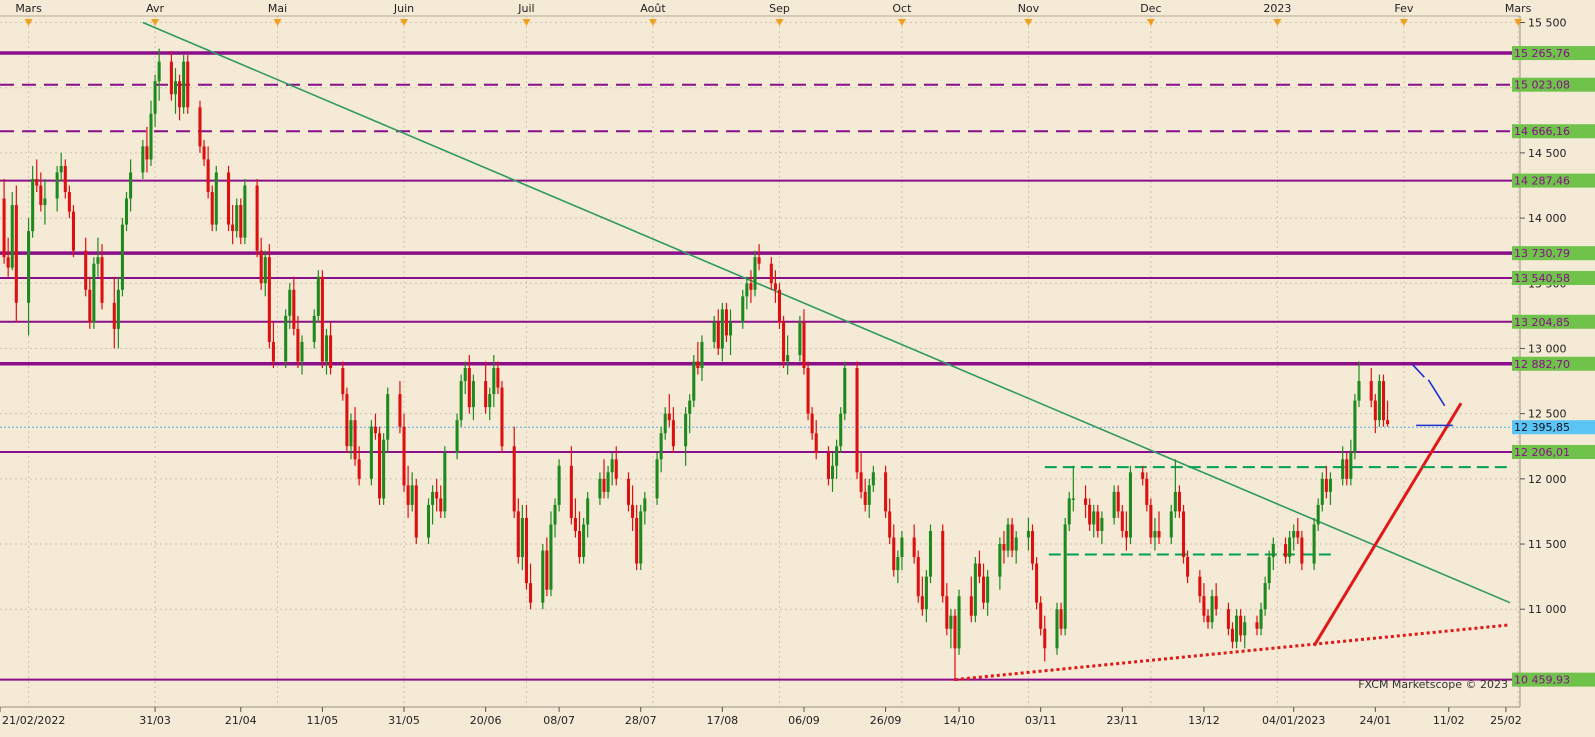 The height and width of the screenshot is (737, 1595). I want to click on x-tick-label: 21/02/2022, so click(33, 720).